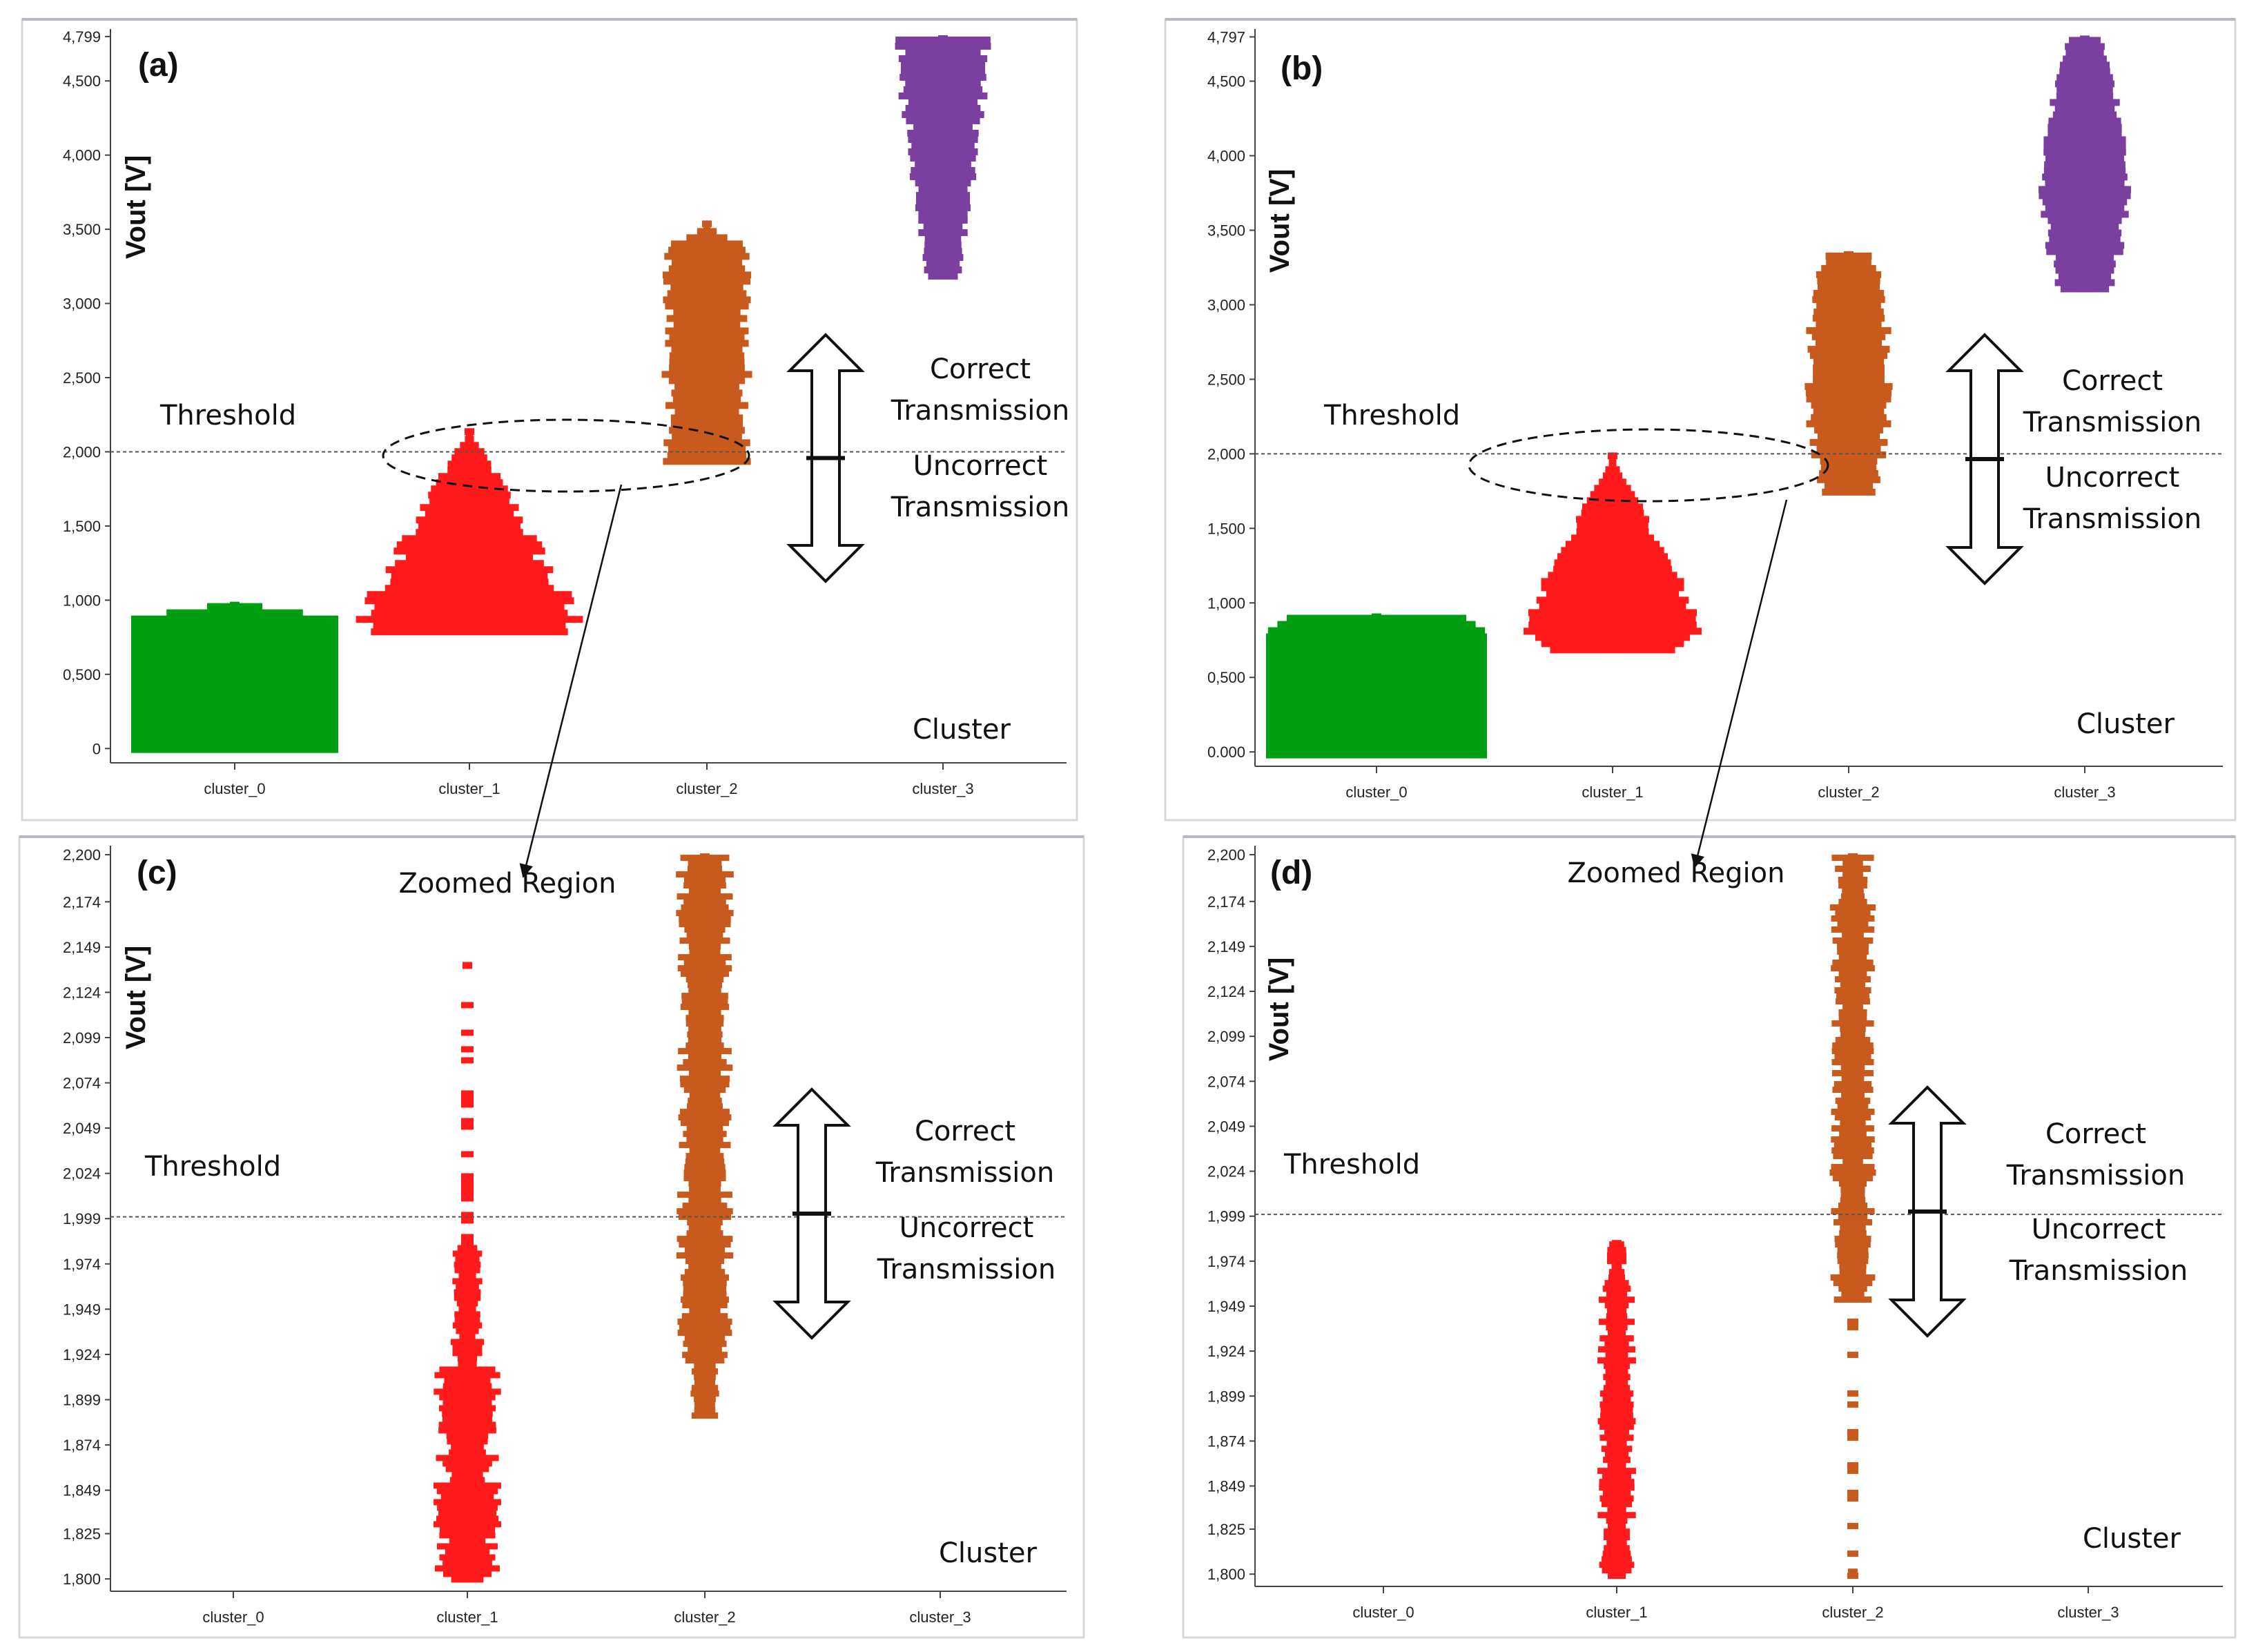  I want to click on y-tick-label: 1,874, so click(82, 1445).